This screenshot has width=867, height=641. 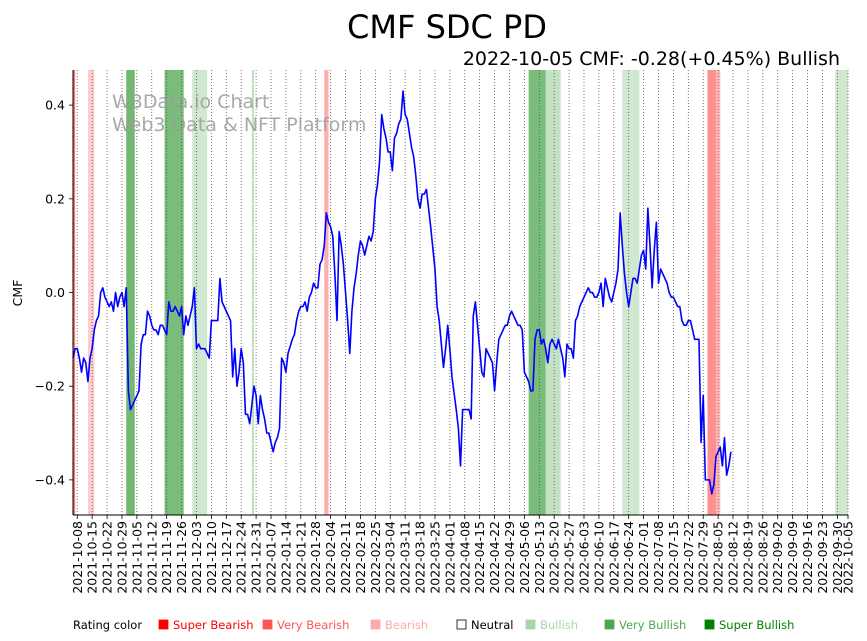 What do you see at coordinates (807, 557) in the screenshot?
I see `x-tick-label-49: 2022-09-16` at bounding box center [807, 557].